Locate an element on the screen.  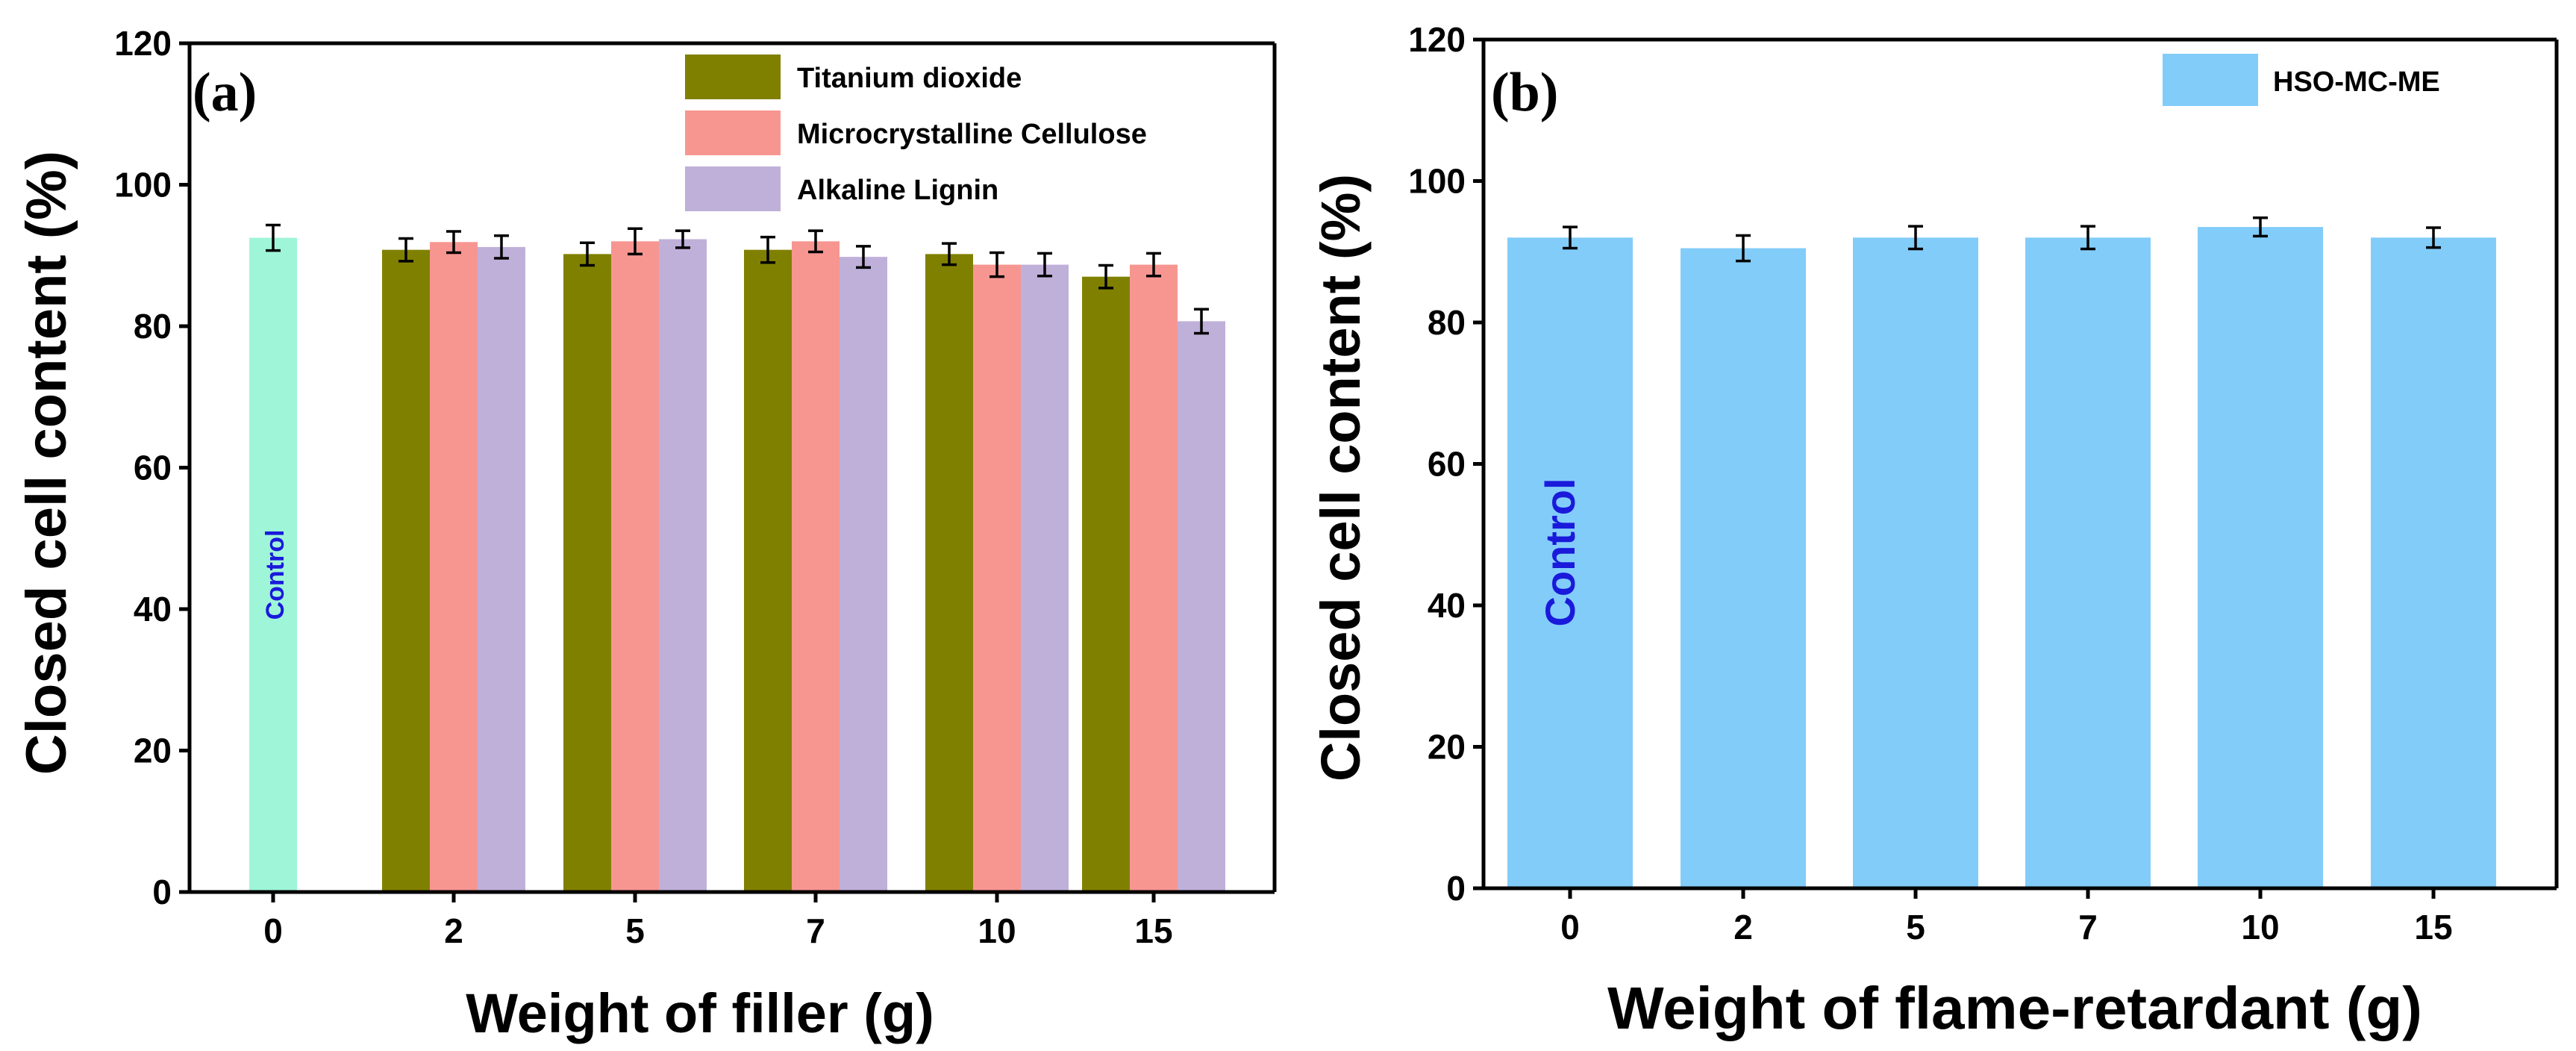
panel-b-y-axis-title: Closed cell content (%) is located at coordinates (1341, 478).